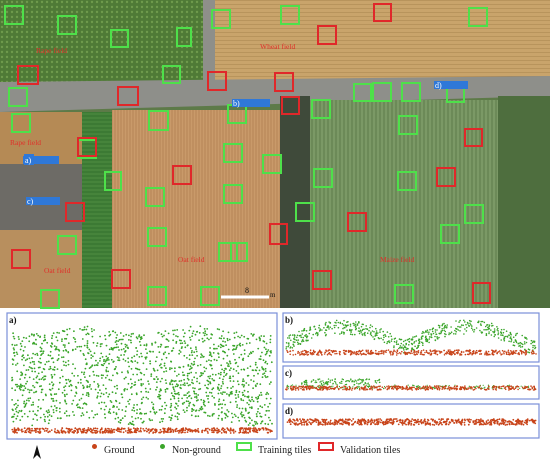 This screenshot has width=550, height=462. What do you see at coordinates (438, 85) in the screenshot?
I see `callout-d-label: d)` at bounding box center [438, 85].